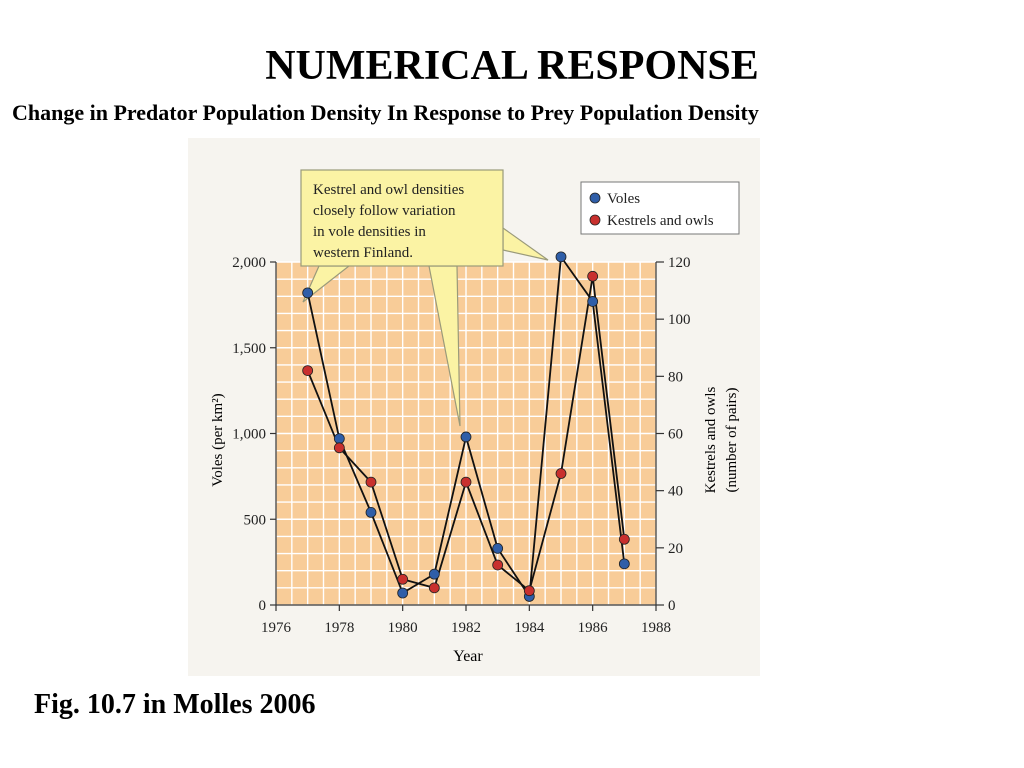 Image resolution: width=1024 pixels, height=768 pixels. Describe the element at coordinates (672, 606) in the screenshot. I see `y2-tick-label: 0` at that location.